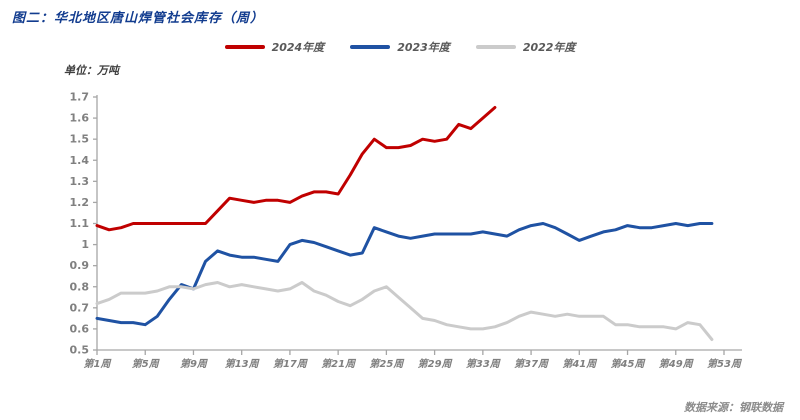 The height and width of the screenshot is (420, 800). Describe the element at coordinates (80, 223) in the screenshot. I see `y-tick-label: 1.1` at that location.